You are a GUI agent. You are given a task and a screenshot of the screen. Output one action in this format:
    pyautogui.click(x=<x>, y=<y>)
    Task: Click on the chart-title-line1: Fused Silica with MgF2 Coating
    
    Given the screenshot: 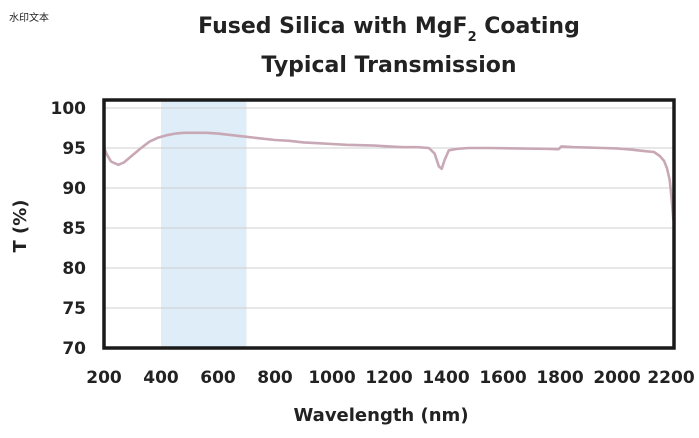 What is the action you would take?
    pyautogui.click(x=389, y=29)
    